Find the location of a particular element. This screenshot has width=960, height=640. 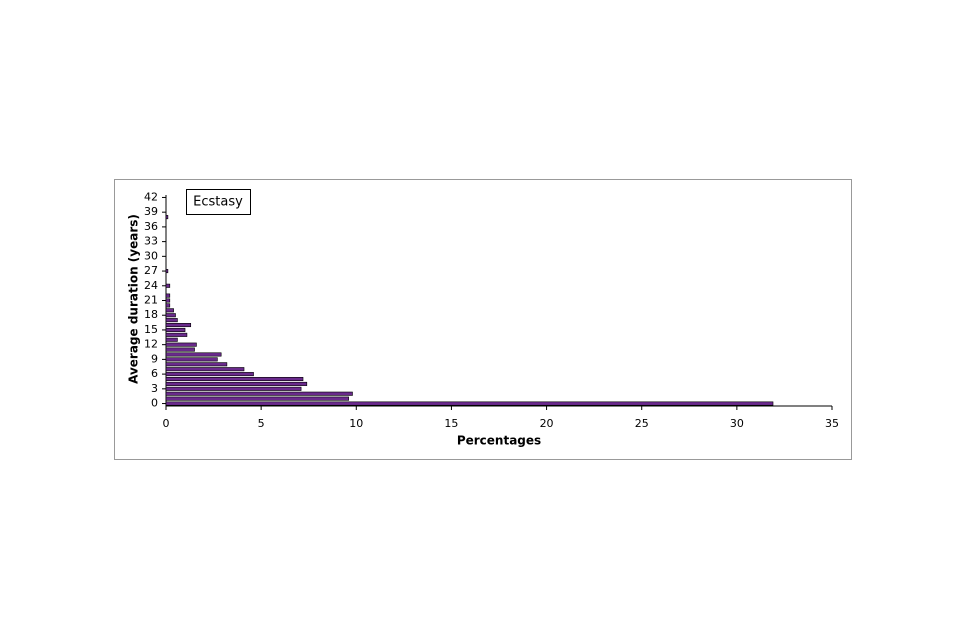

y-tick-label: 3 is located at coordinates (154, 388).